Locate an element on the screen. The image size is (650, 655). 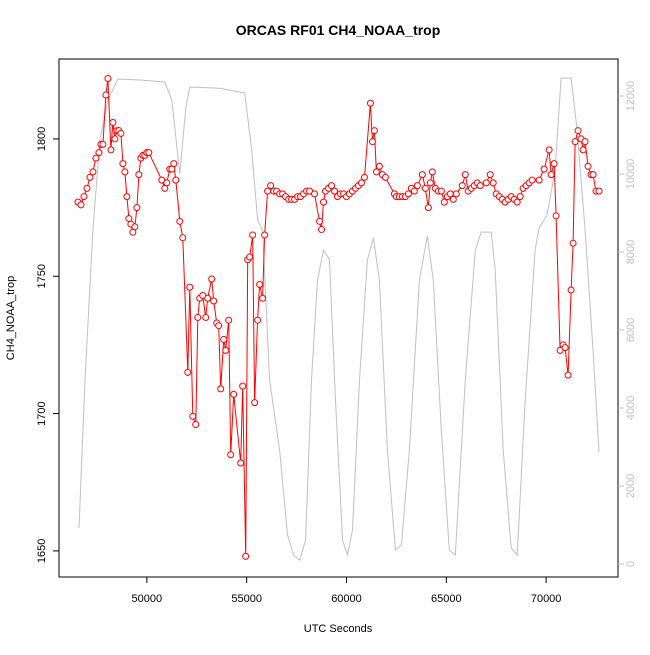
x-tick-label: 50000 is located at coordinates (147, 599).